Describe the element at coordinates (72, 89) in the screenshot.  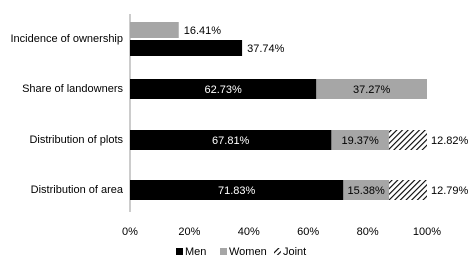
I see `category-label: Share of landowners` at that location.